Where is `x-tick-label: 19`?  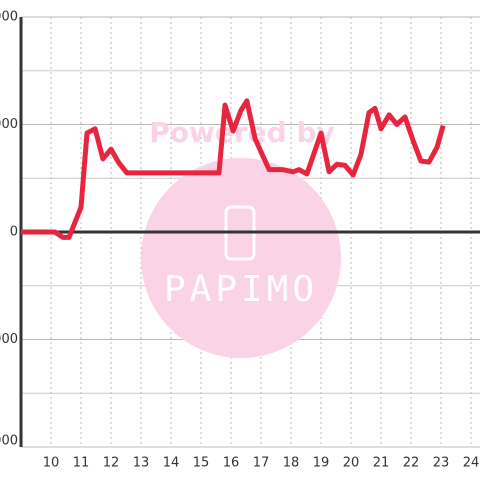
x-tick-label: 19 is located at coordinates (321, 463).